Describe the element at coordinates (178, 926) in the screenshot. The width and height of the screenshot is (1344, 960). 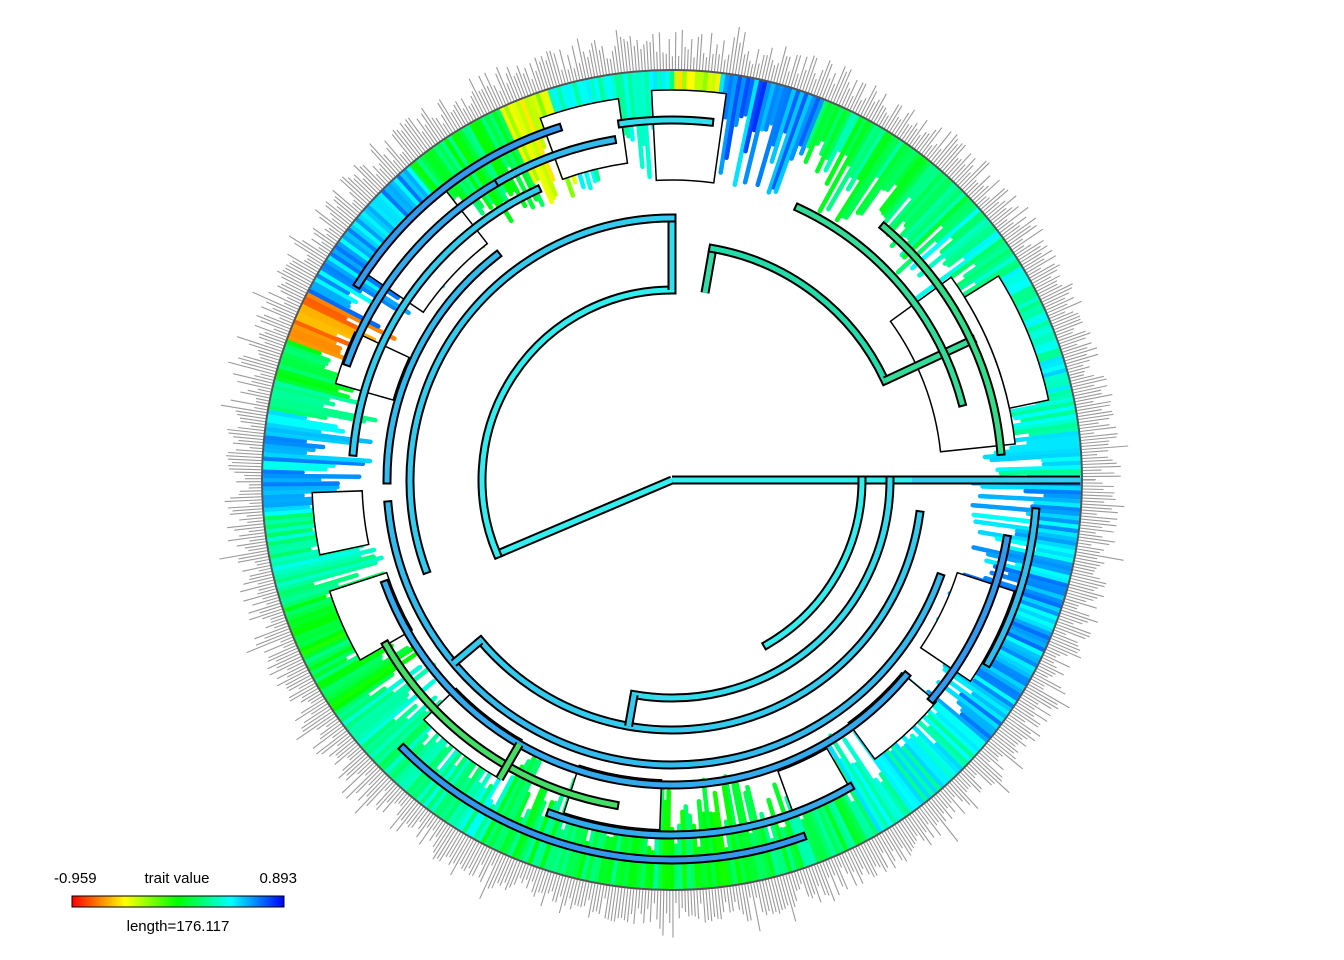
I see `legend-length-label: length=176.117` at that location.